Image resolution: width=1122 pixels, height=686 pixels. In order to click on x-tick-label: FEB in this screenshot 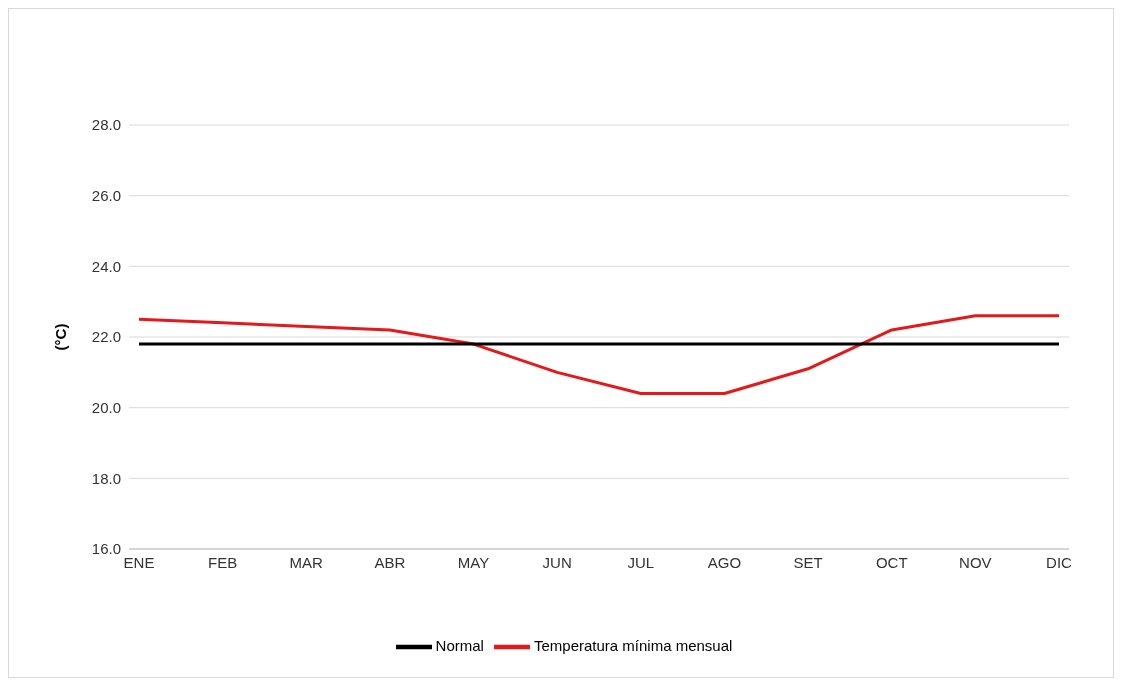, I will do `click(223, 562)`.